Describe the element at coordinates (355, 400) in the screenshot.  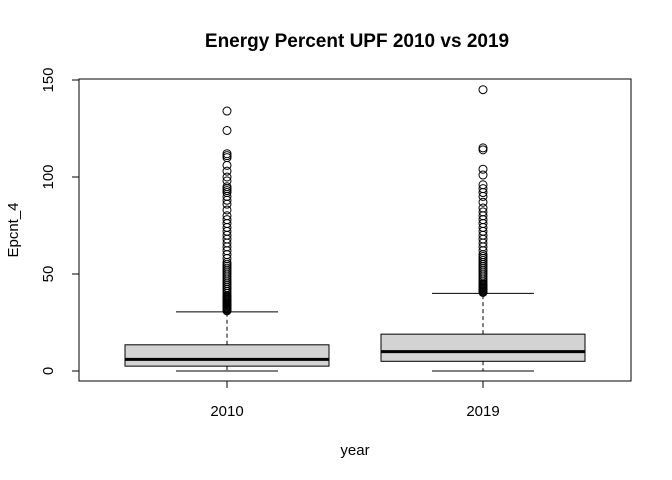
I see `x-axis: 2010 2019` at that location.